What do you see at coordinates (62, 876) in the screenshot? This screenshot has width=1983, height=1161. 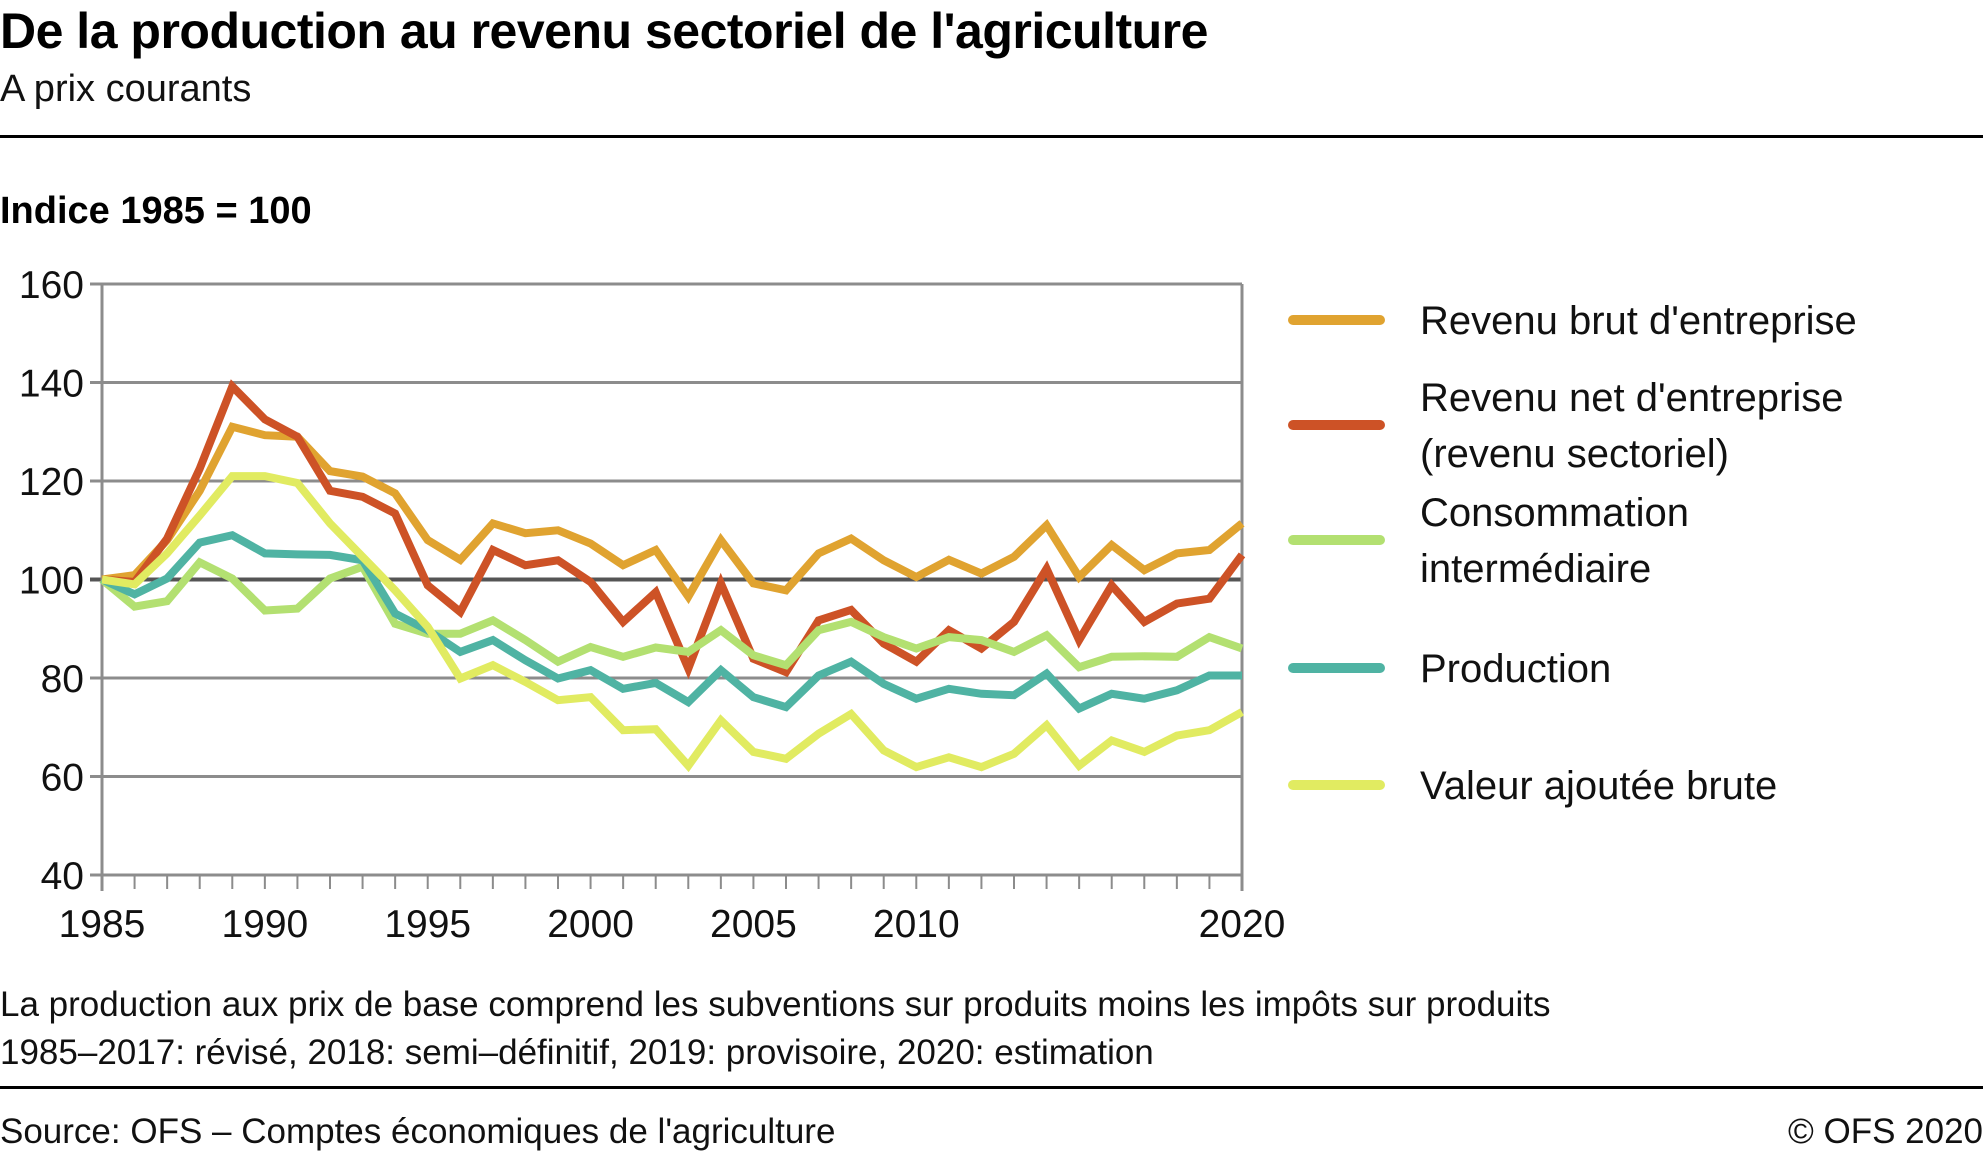 I see `y-tick-label: 40` at bounding box center [62, 876].